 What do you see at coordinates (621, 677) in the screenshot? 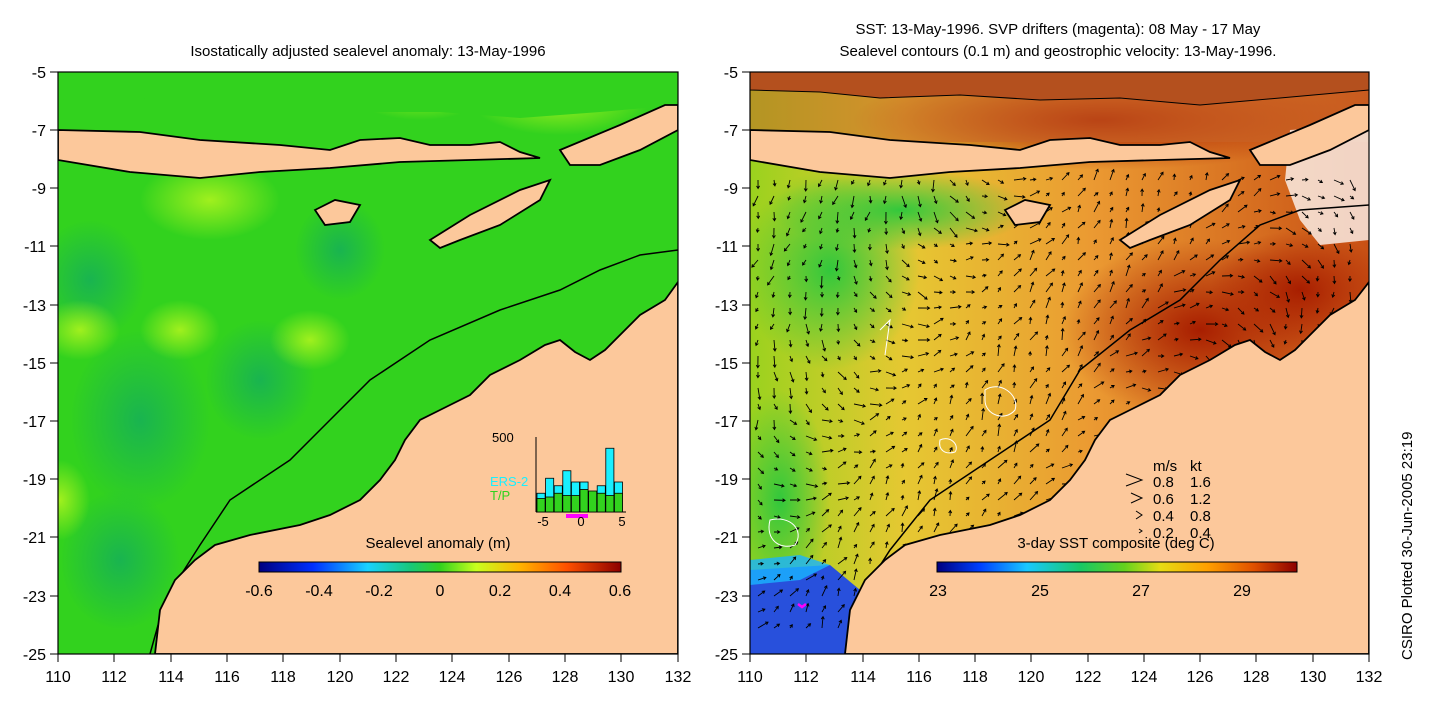
I see `left-x-tick: 130` at bounding box center [621, 677].